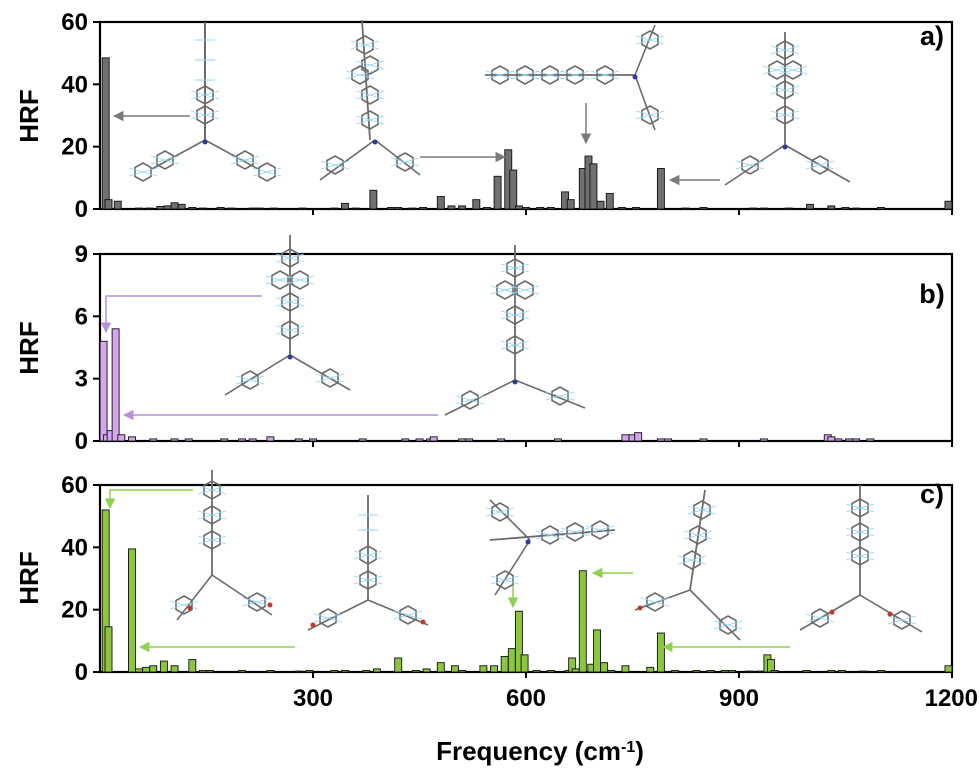 The height and width of the screenshot is (781, 980). I want to click on x-tick-label: 900, so click(739, 698).